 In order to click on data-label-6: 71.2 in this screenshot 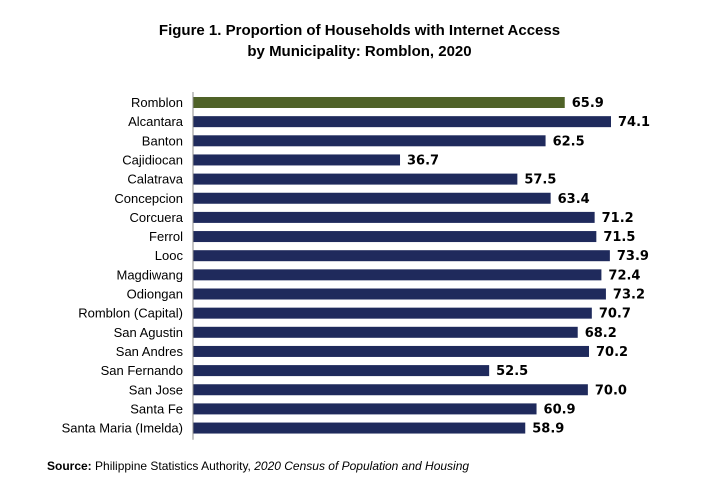, I will do `click(618, 218)`.